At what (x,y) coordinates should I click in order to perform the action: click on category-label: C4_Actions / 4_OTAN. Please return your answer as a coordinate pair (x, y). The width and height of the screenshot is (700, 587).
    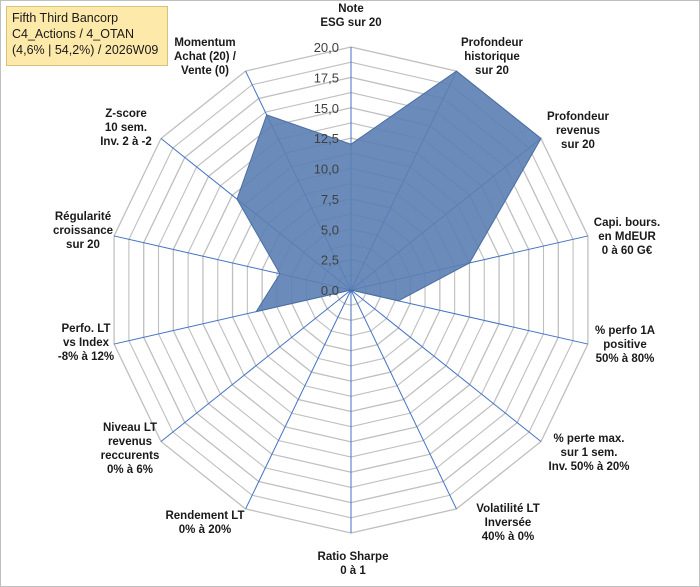
    Looking at the image, I should click on (73, 34).